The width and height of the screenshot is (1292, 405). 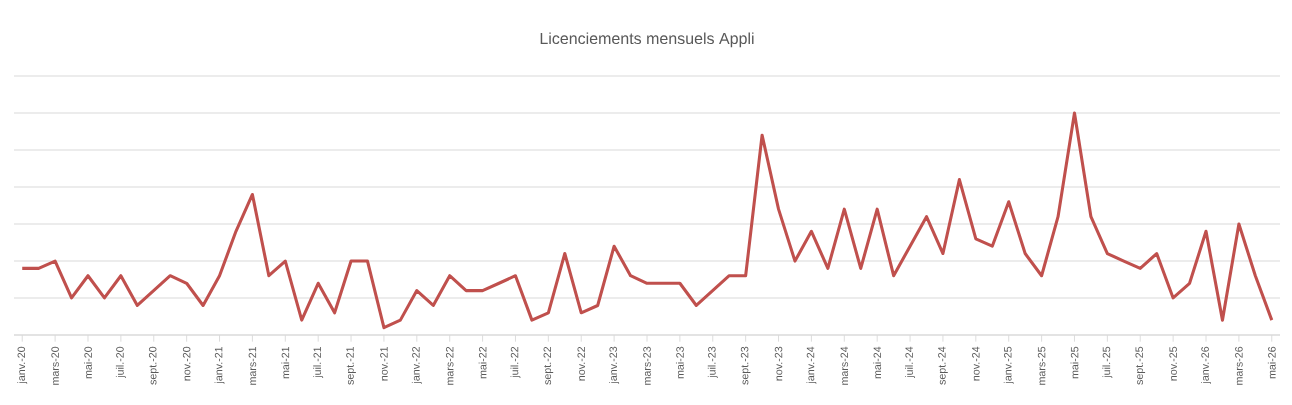 I want to click on x-tick-label: mai-22, so click(x=482, y=362).